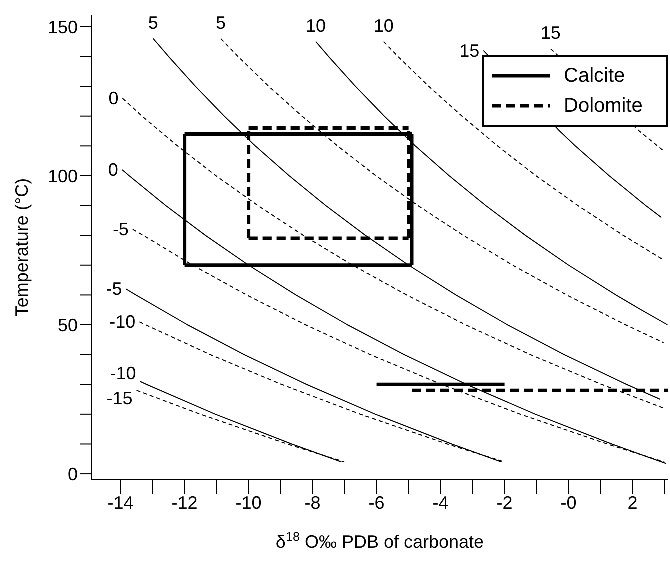  I want to click on x-axis-title: δ$^{18}$ O‰ PDB of carbonate, so click(380, 541).